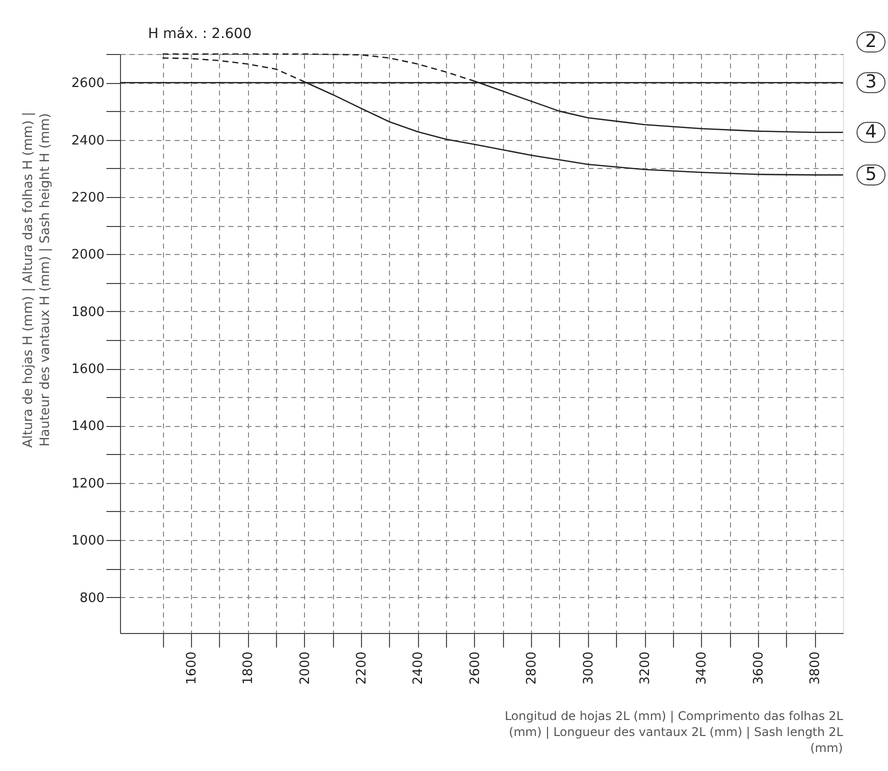  Describe the element at coordinates (871, 82) in the screenshot. I see `annotation: 3` at that location.